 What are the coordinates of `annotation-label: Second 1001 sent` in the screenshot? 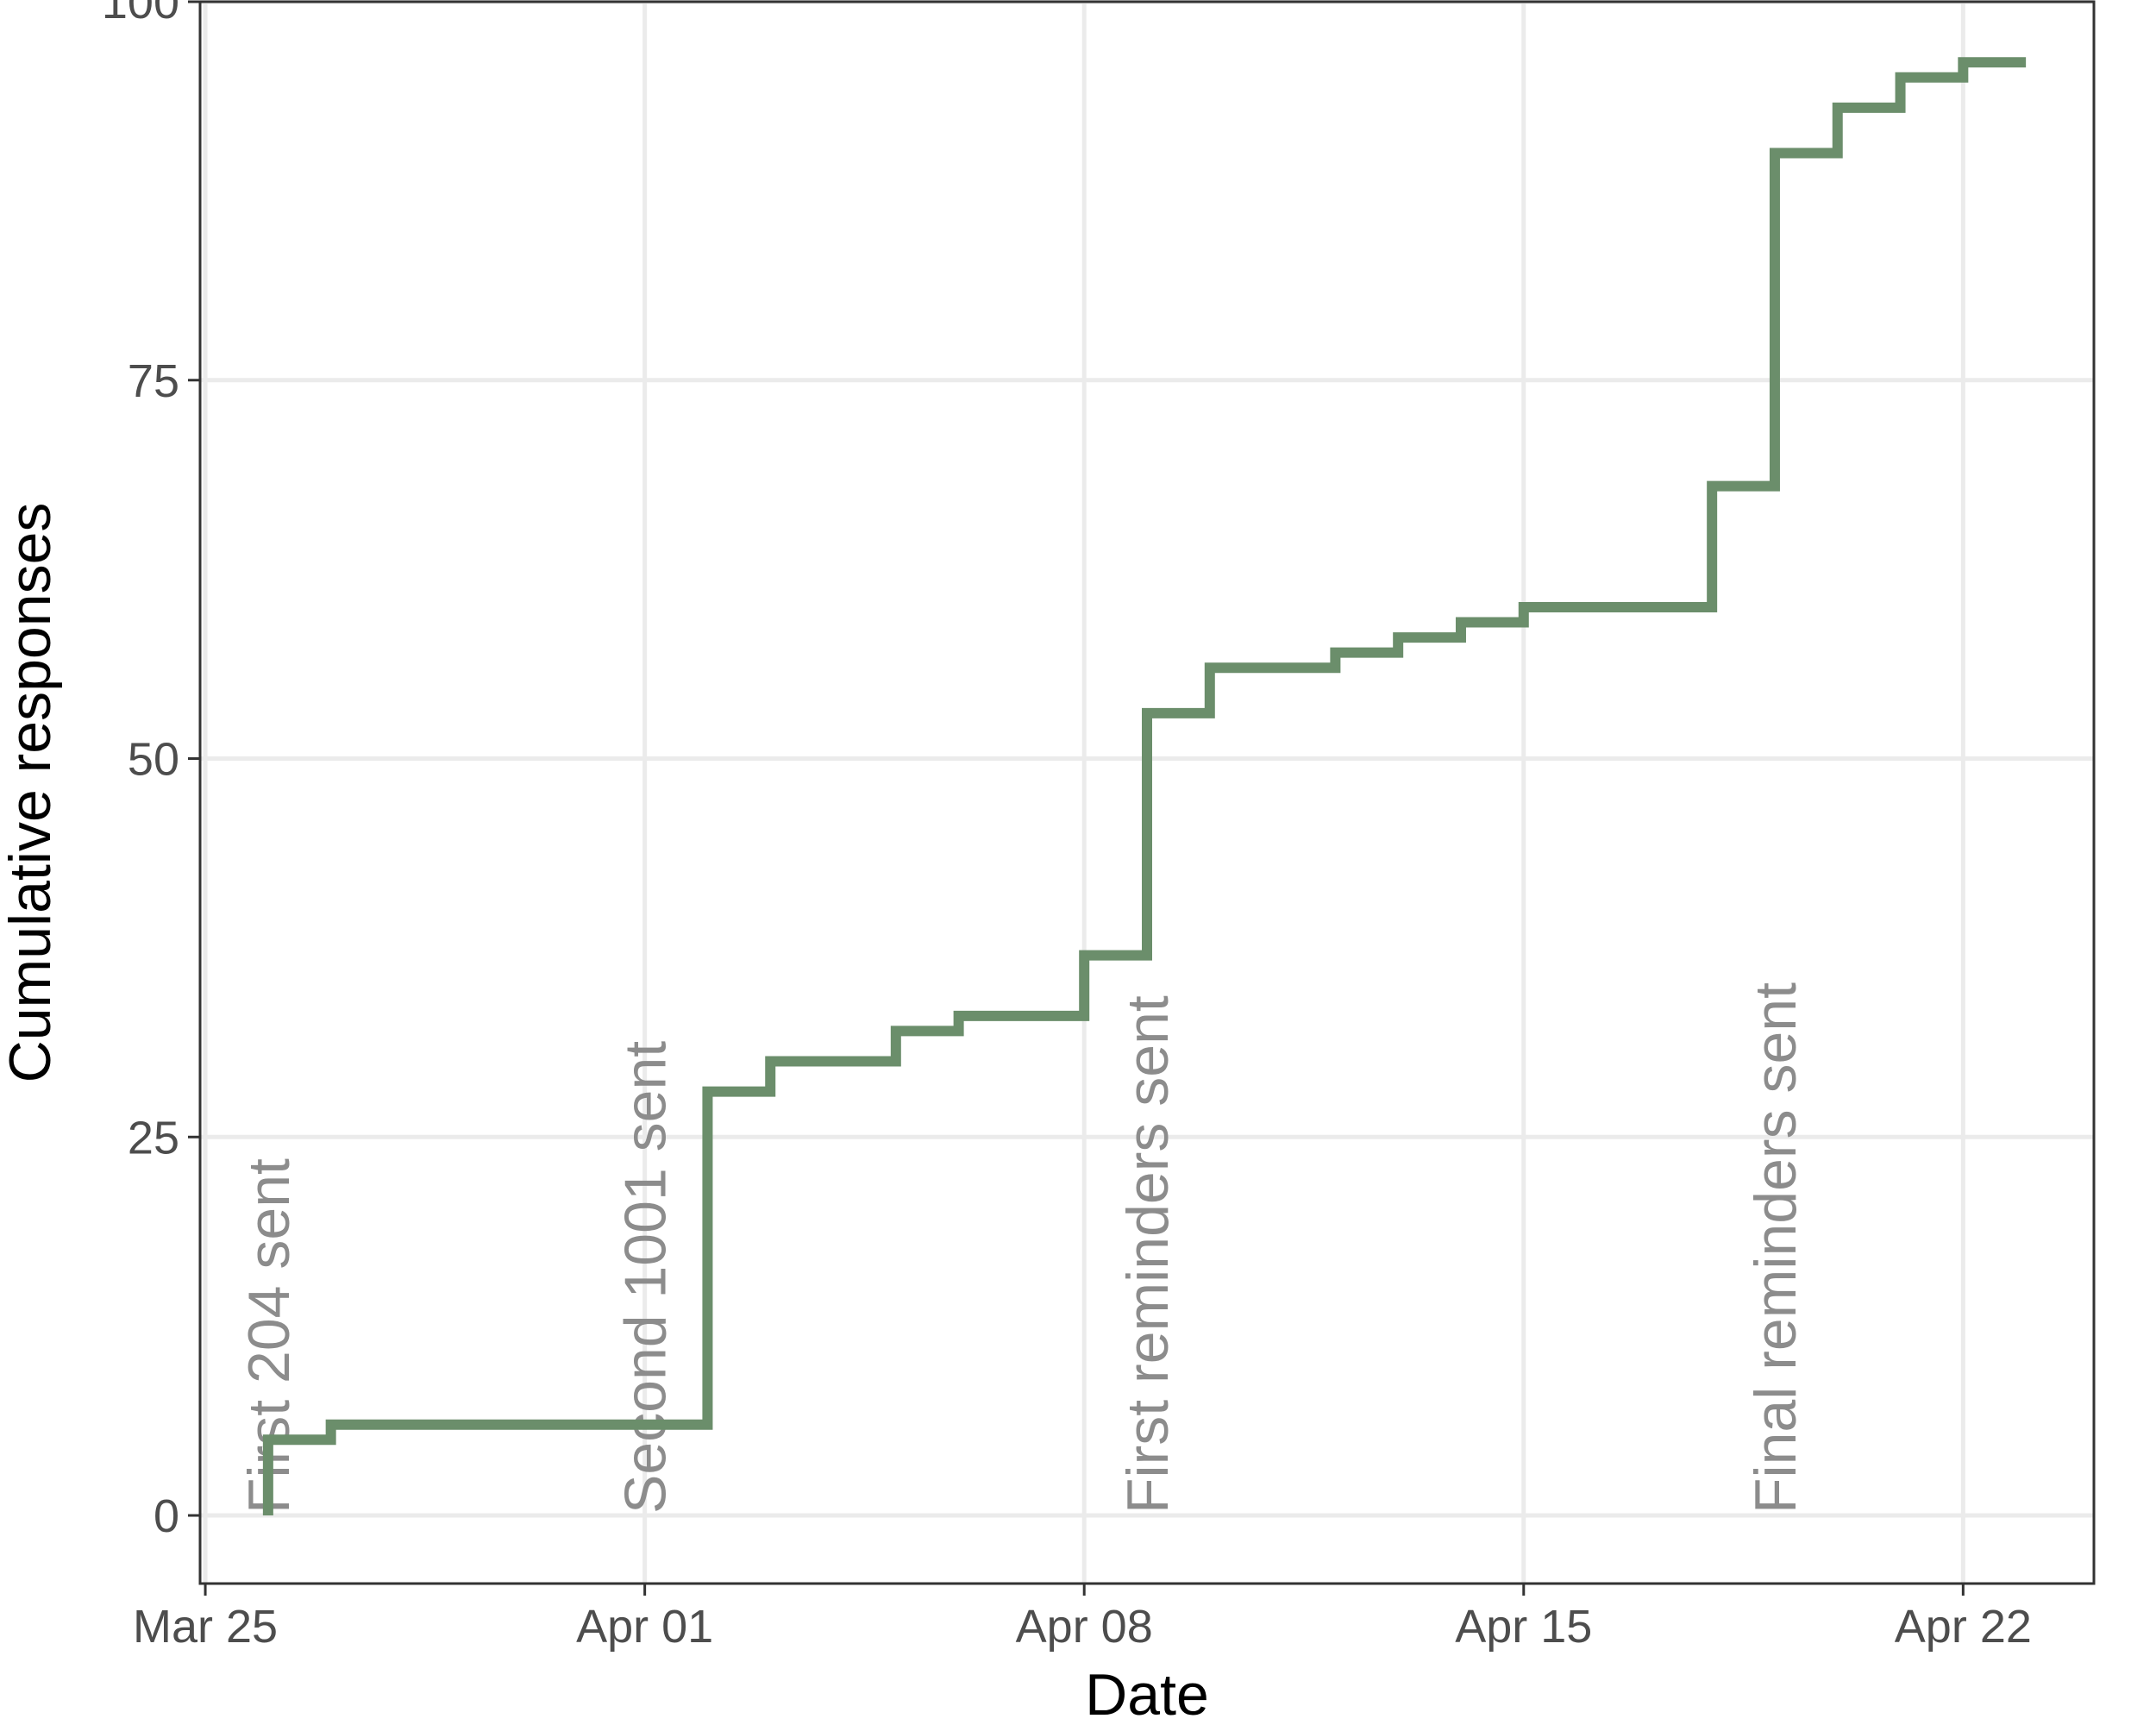 It's located at (646, 1278).